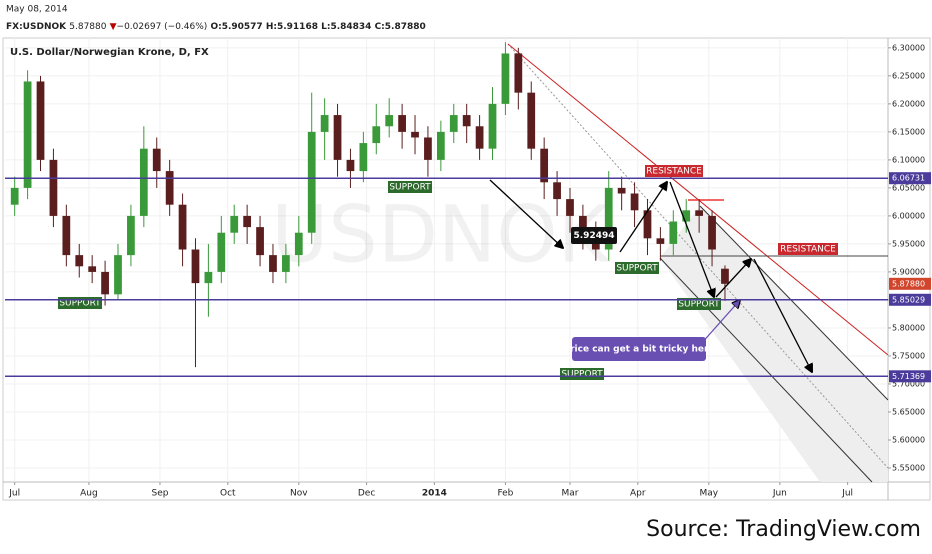  Describe the element at coordinates (113, 27) in the screenshot. I see `direction: ▼` at that location.